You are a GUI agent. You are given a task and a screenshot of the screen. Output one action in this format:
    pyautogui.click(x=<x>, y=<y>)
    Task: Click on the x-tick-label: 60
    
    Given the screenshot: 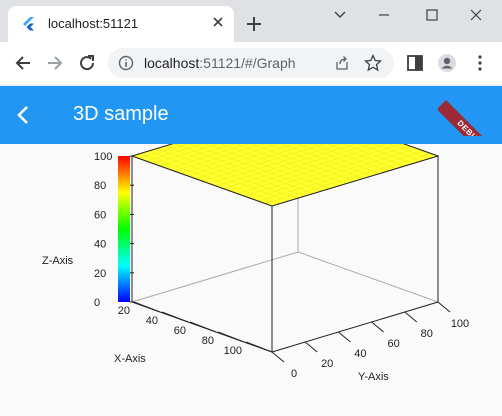 What is the action you would take?
    pyautogui.click(x=180, y=331)
    